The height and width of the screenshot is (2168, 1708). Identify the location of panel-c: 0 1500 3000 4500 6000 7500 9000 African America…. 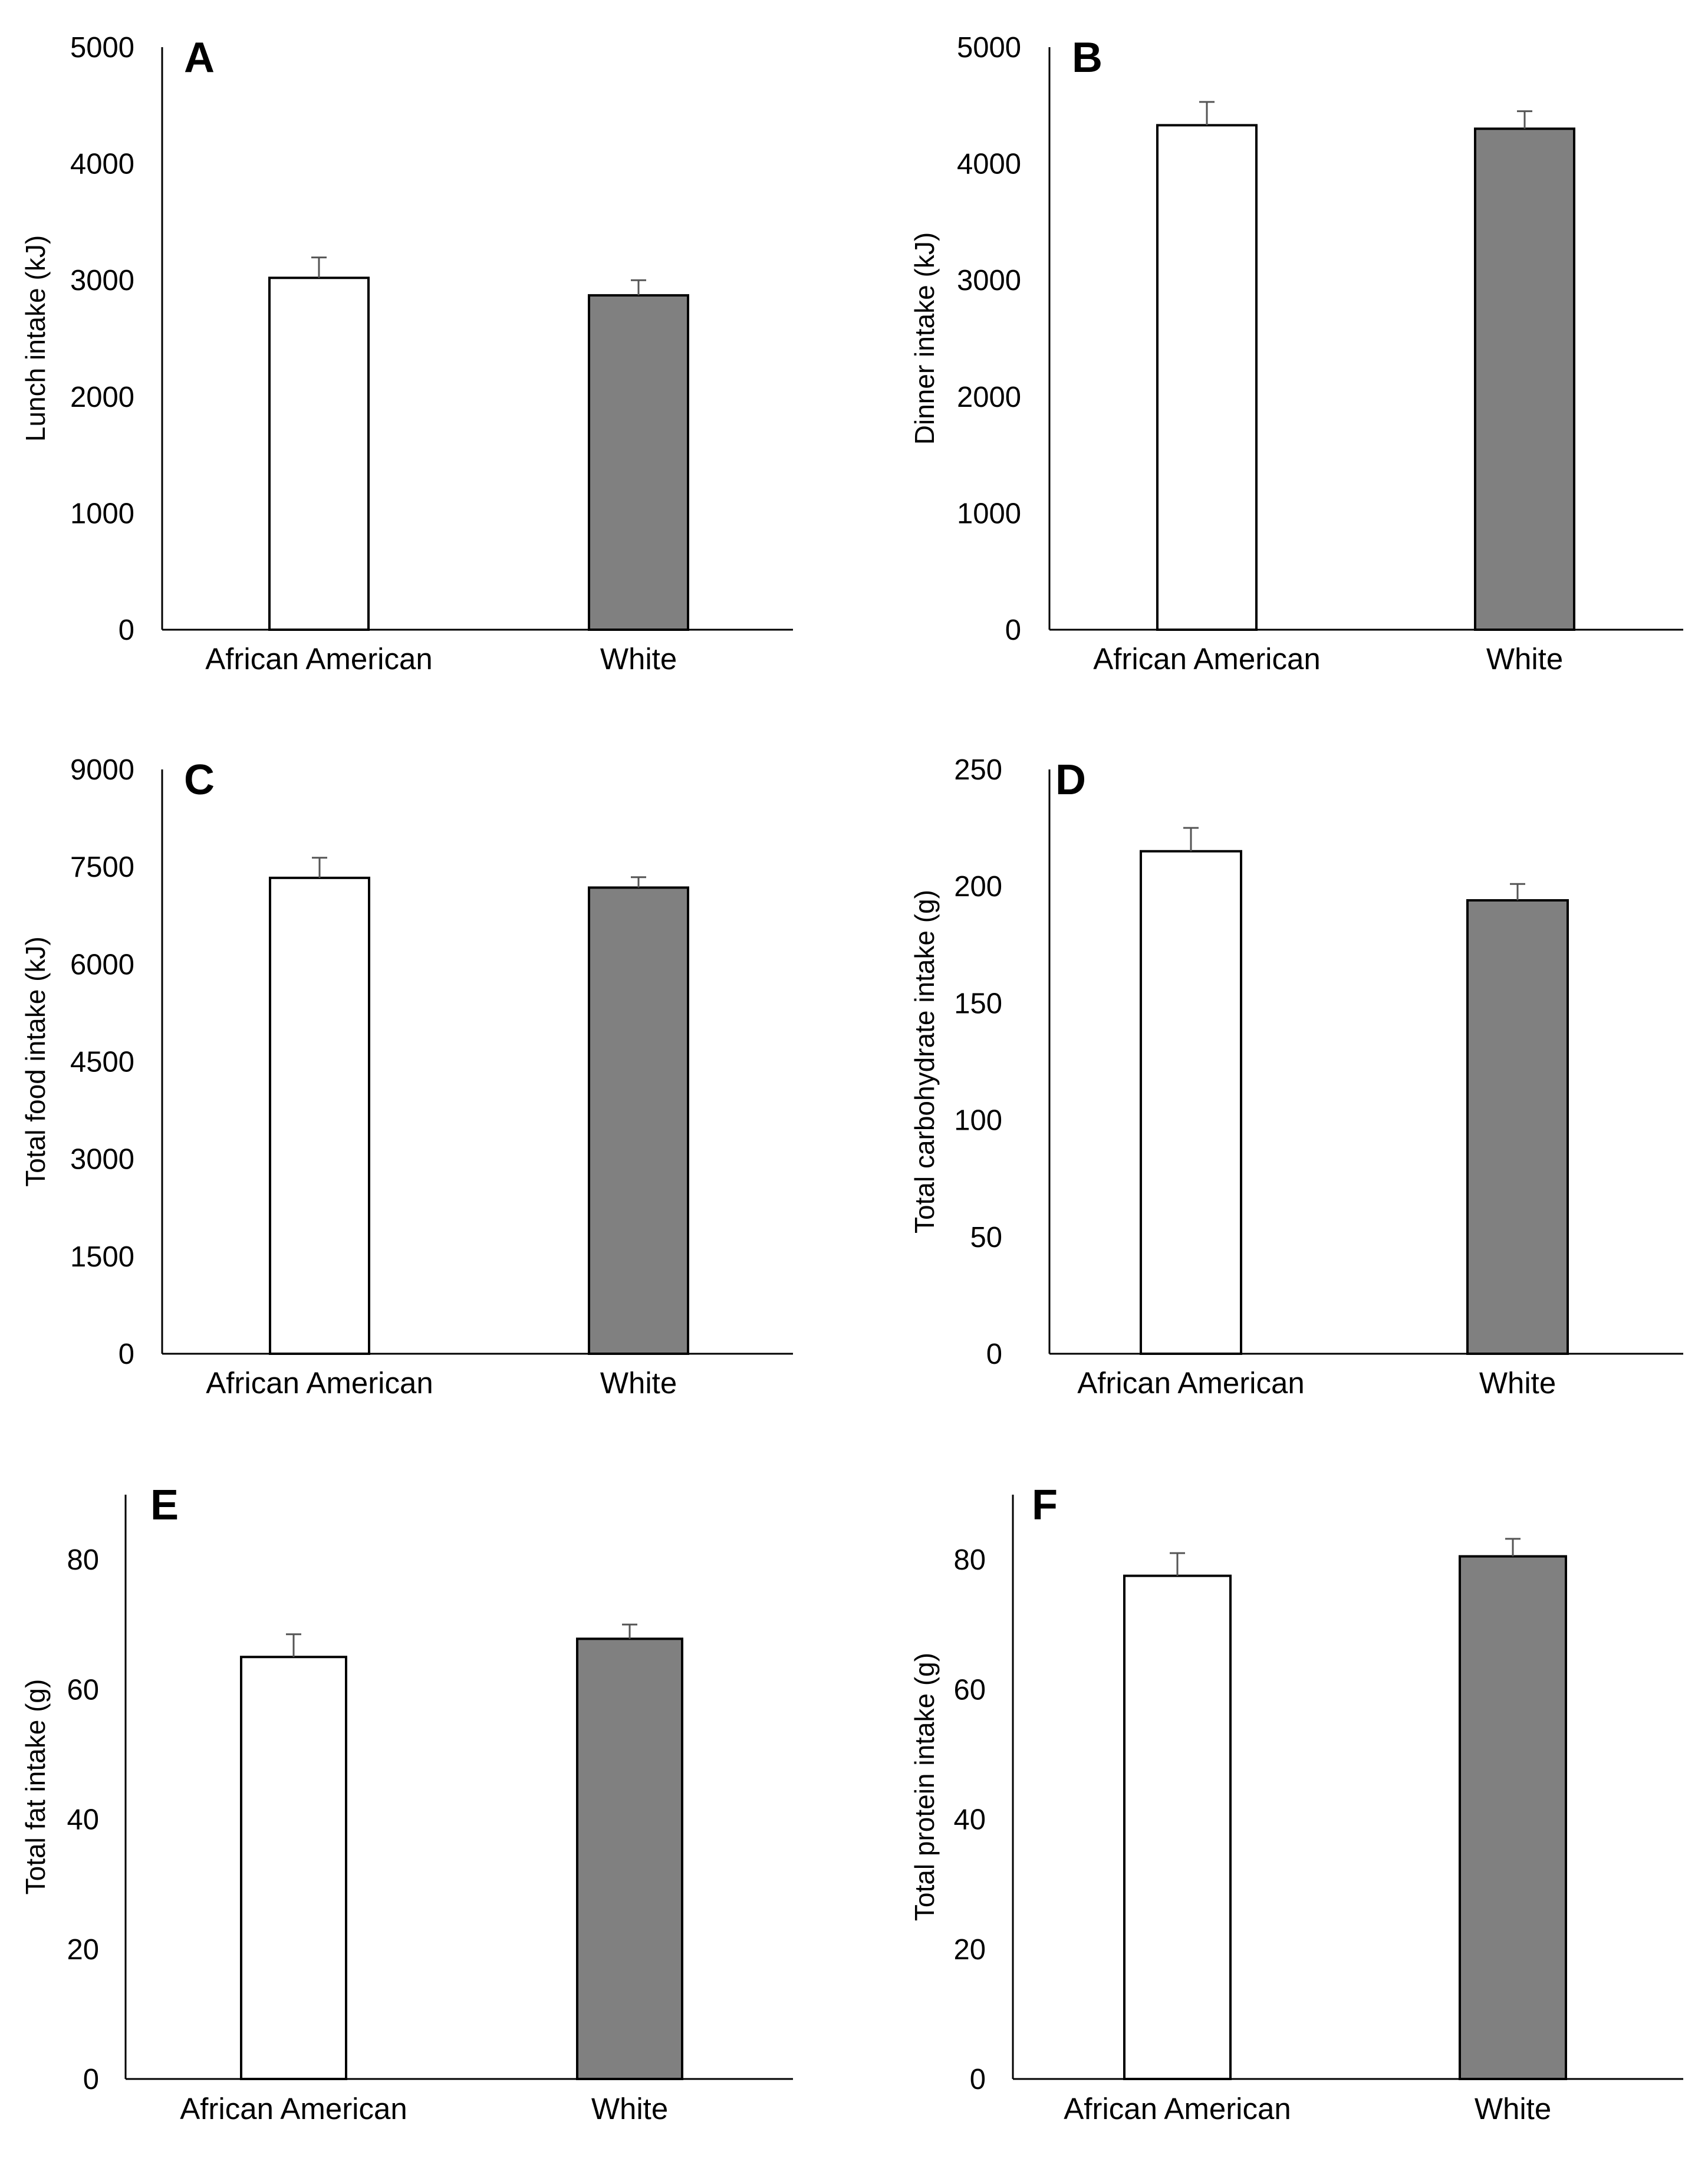
(406, 1077).